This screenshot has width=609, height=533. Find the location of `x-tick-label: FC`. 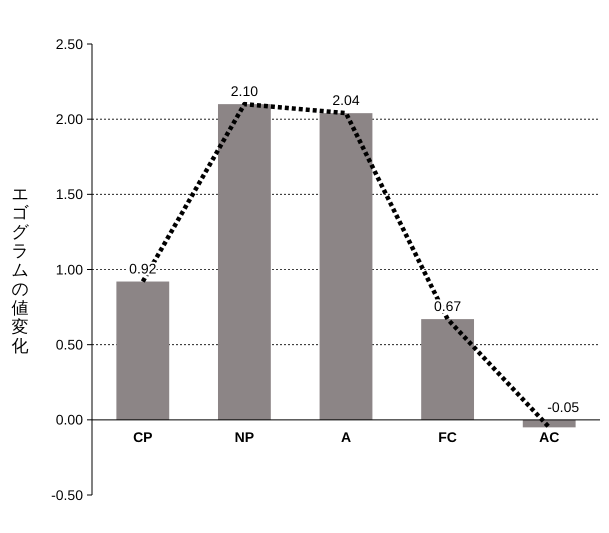

x-tick-label: FC is located at coordinates (447, 436).